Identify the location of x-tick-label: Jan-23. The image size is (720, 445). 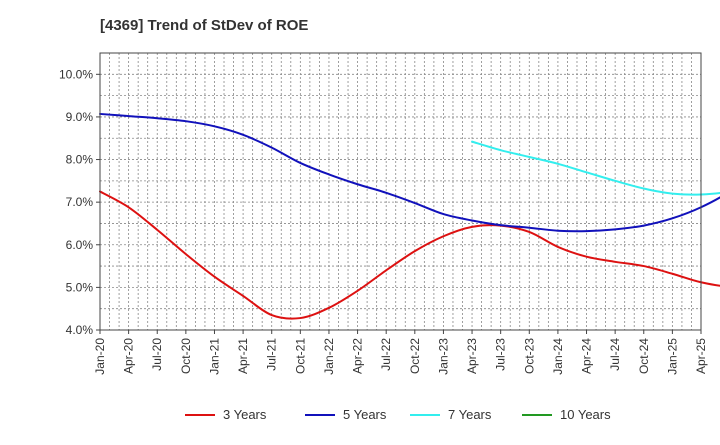
(443, 356).